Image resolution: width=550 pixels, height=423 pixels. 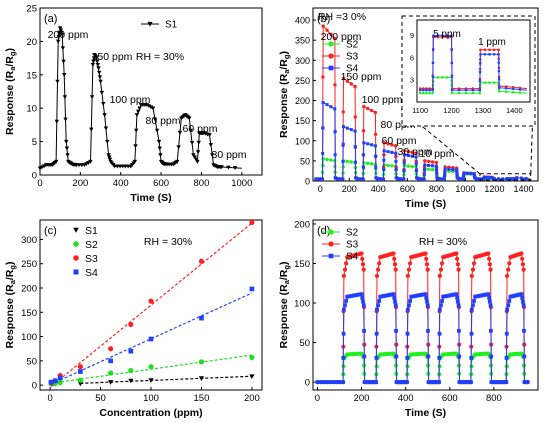 I want to click on x-tick-label: 1000, so click(x=465, y=189).